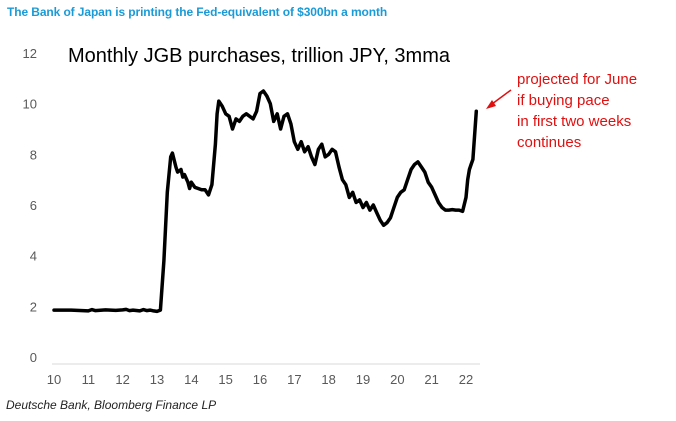  Describe the element at coordinates (33, 256) in the screenshot. I see `y-tick-label: 4` at that location.